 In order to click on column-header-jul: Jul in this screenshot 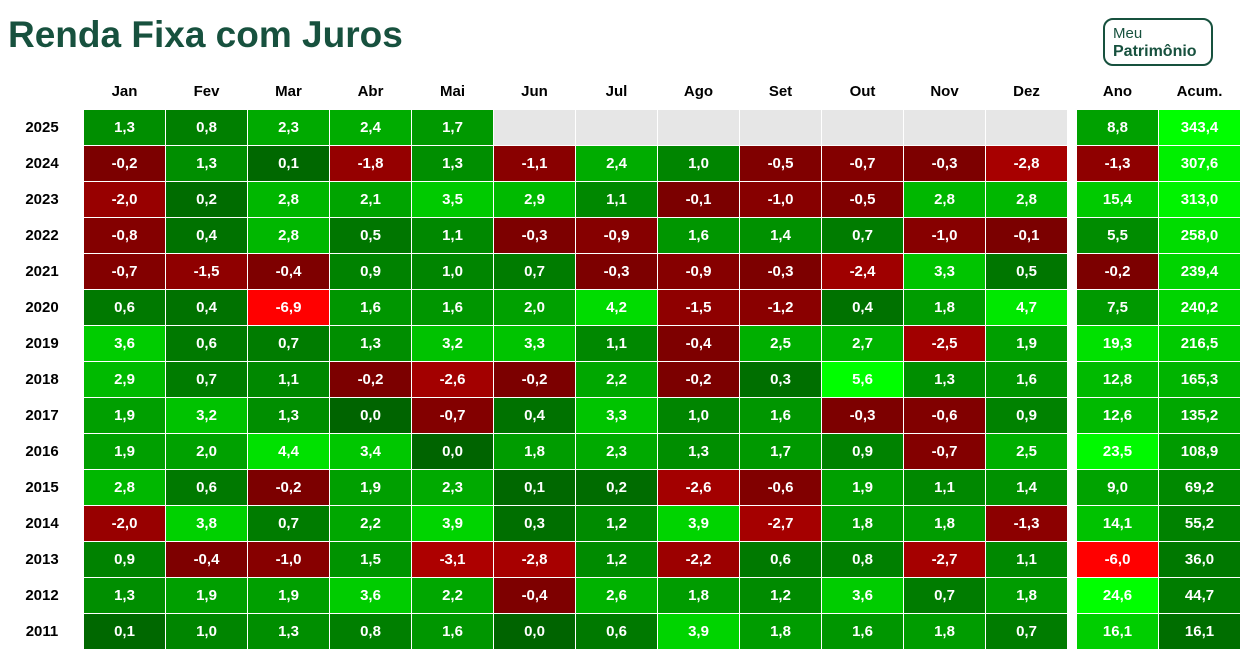, I will do `click(616, 91)`.